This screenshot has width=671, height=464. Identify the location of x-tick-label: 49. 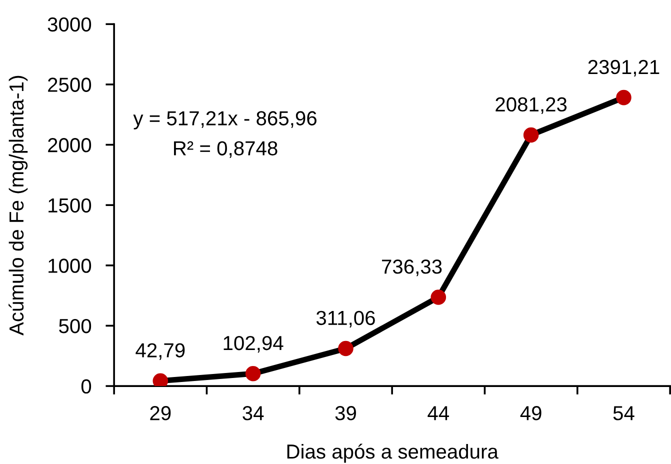
(531, 413).